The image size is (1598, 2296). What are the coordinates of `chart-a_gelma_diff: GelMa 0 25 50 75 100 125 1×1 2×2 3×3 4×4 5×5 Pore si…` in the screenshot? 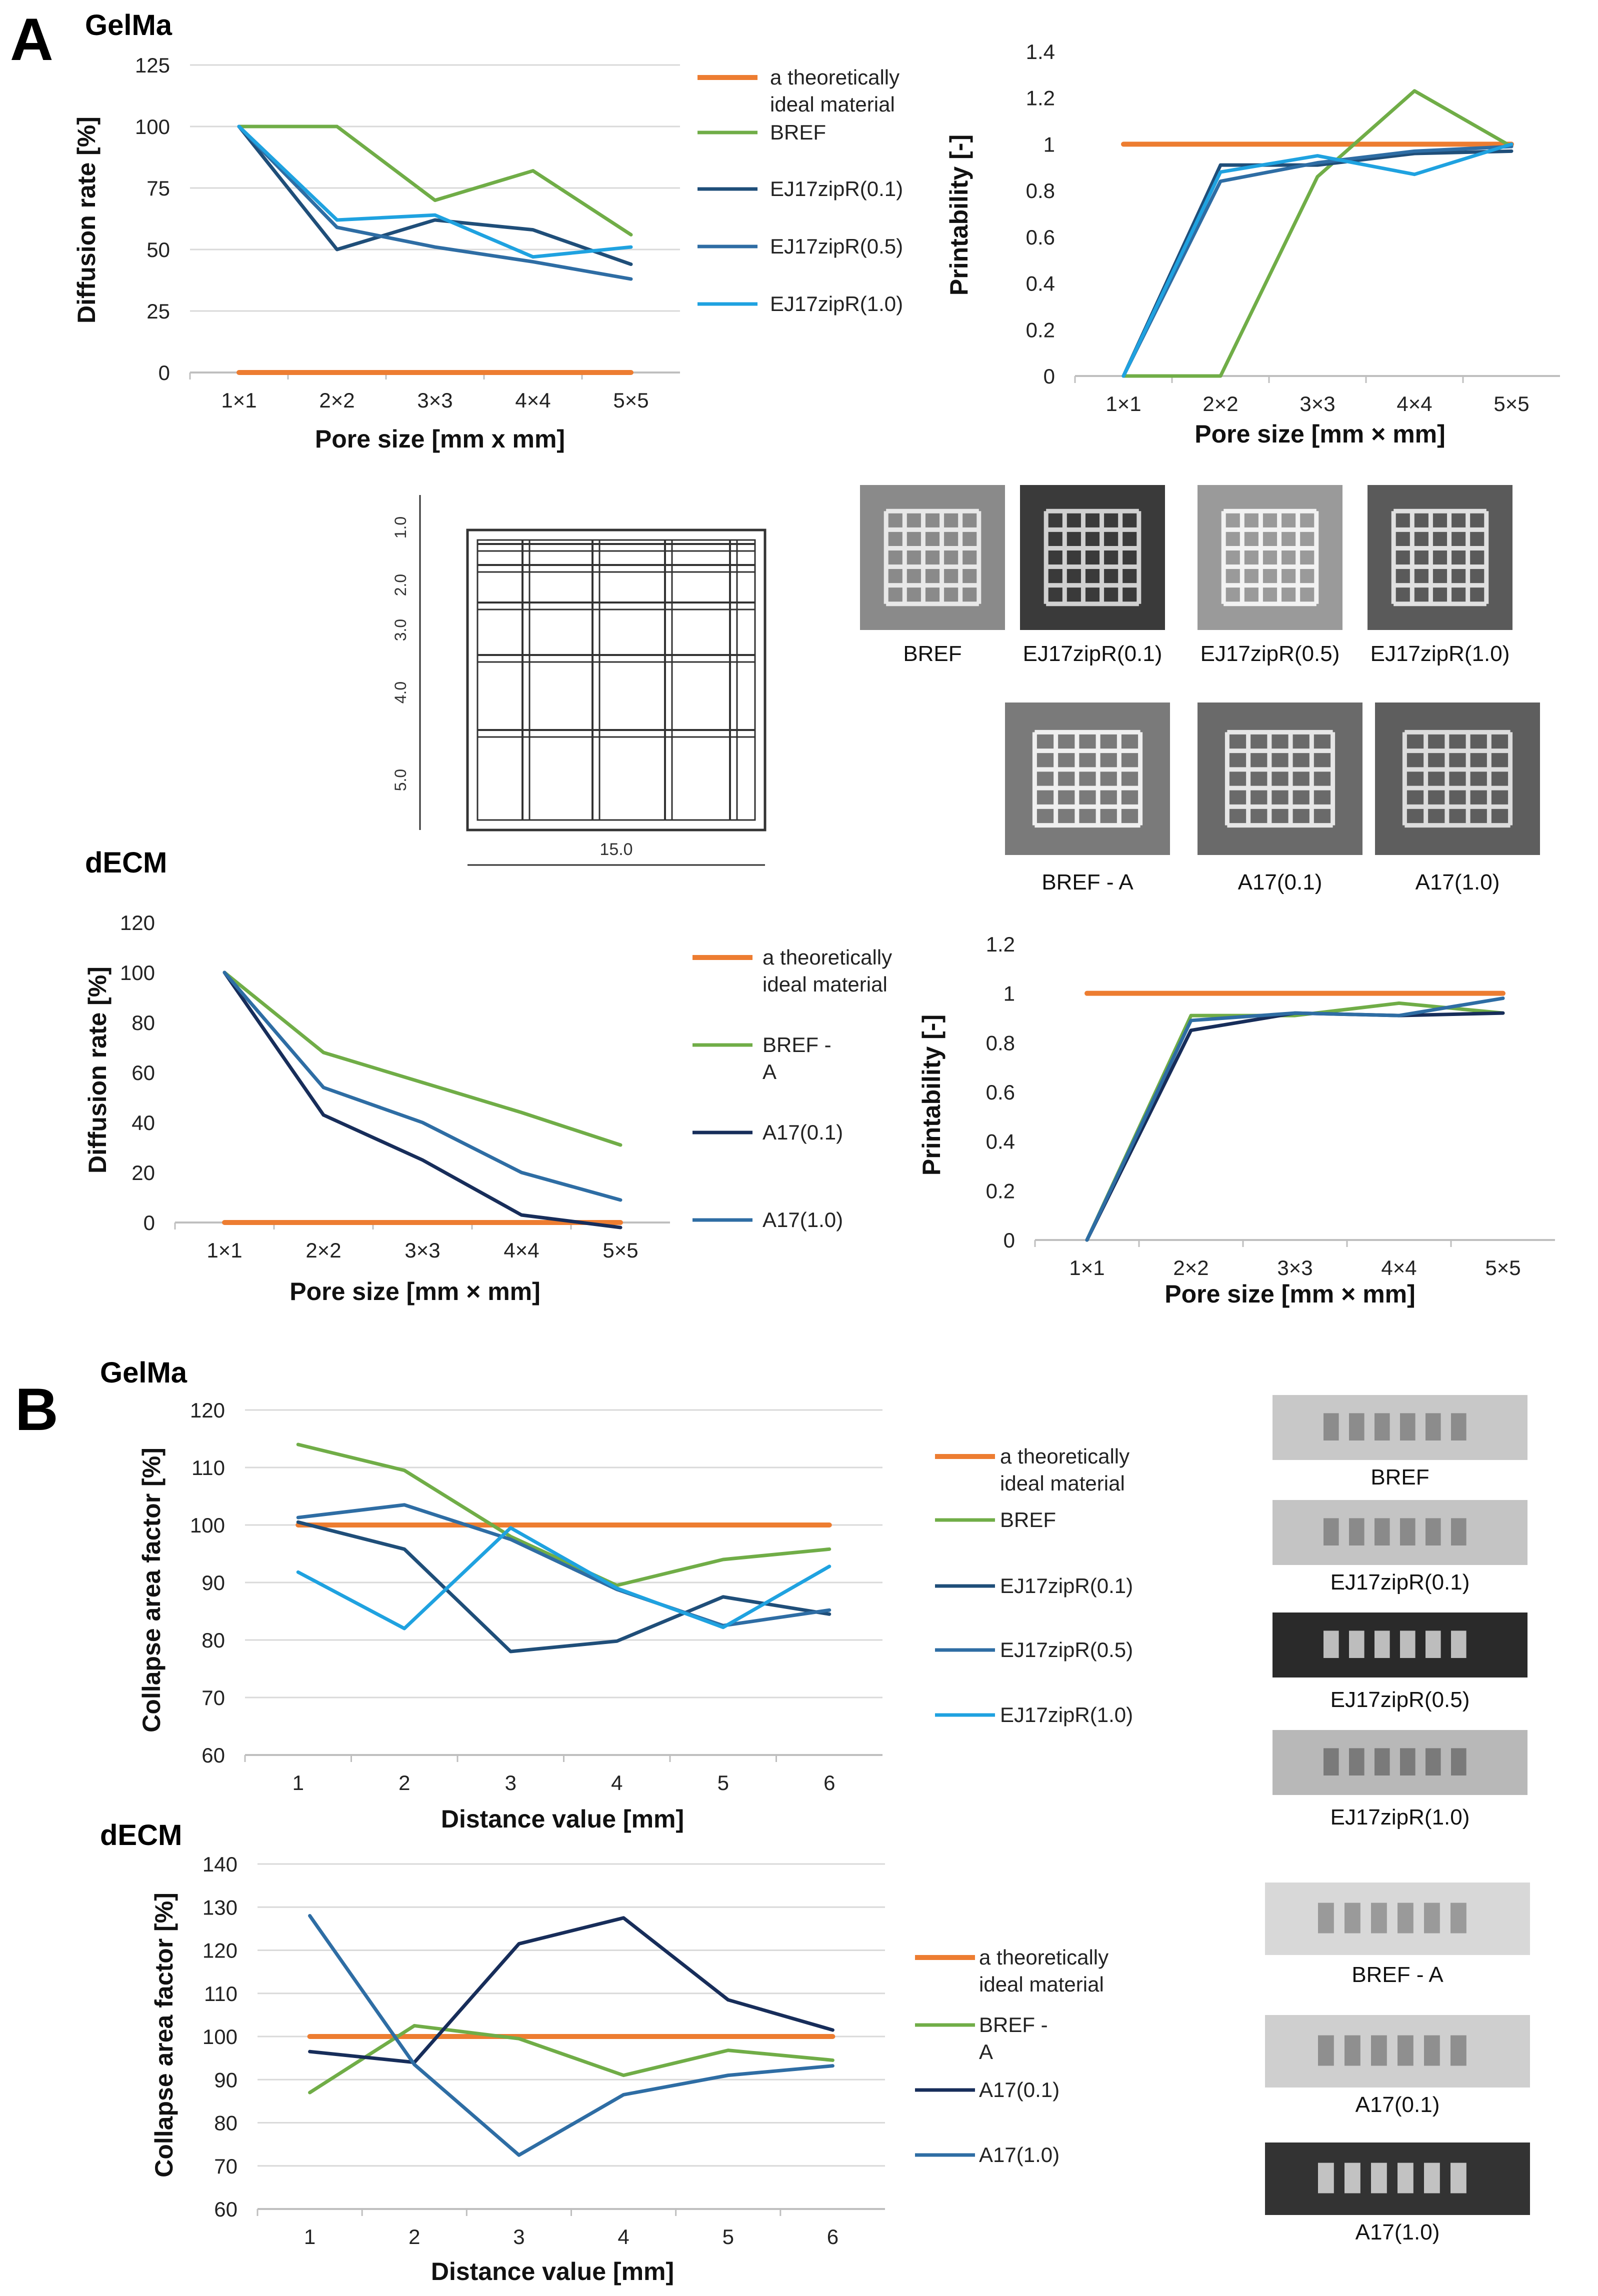 It's located at (487, 231).